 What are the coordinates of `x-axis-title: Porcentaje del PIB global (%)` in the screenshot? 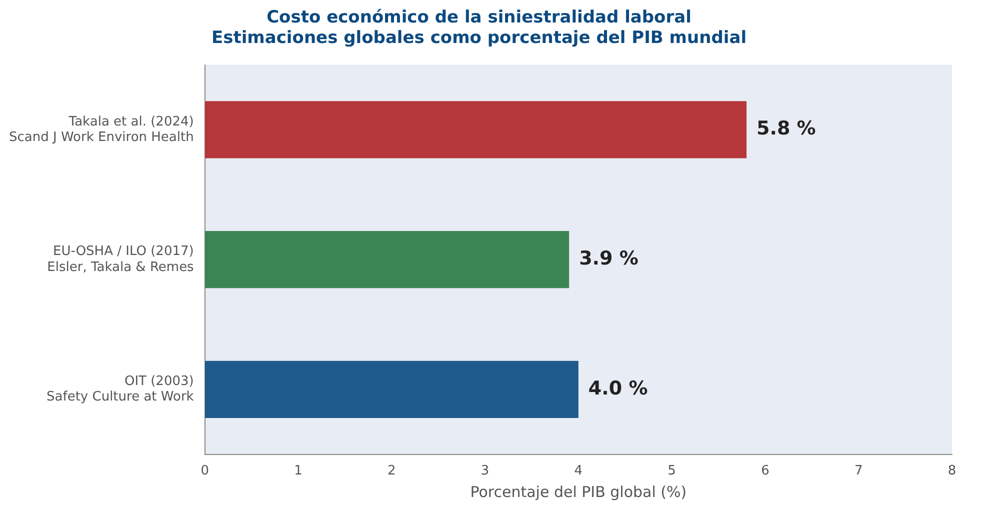 It's located at (578, 491).